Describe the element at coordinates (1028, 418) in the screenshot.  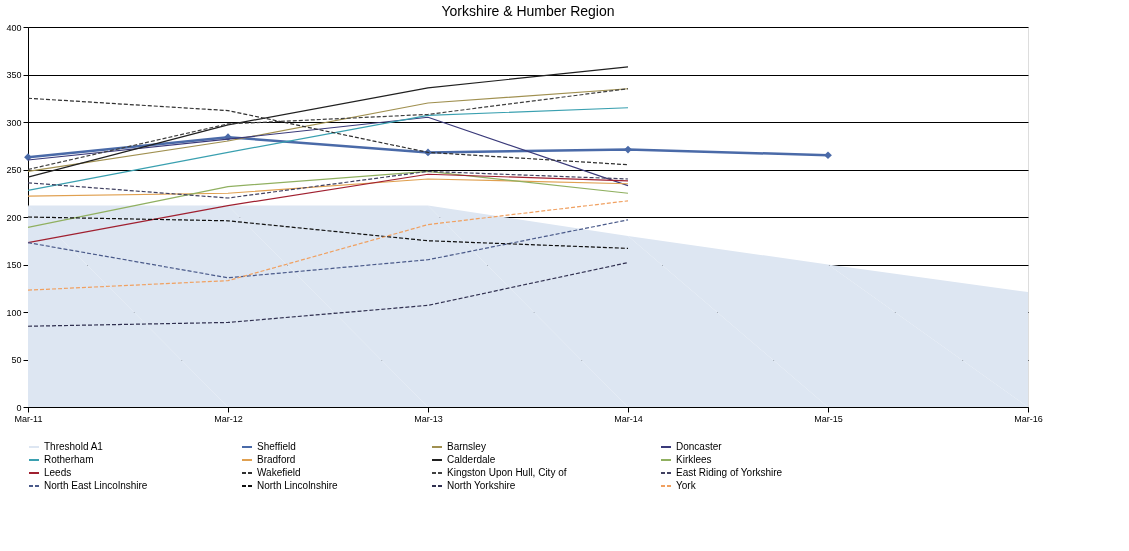
I see `x-tick-label: Mar-16` at that location.